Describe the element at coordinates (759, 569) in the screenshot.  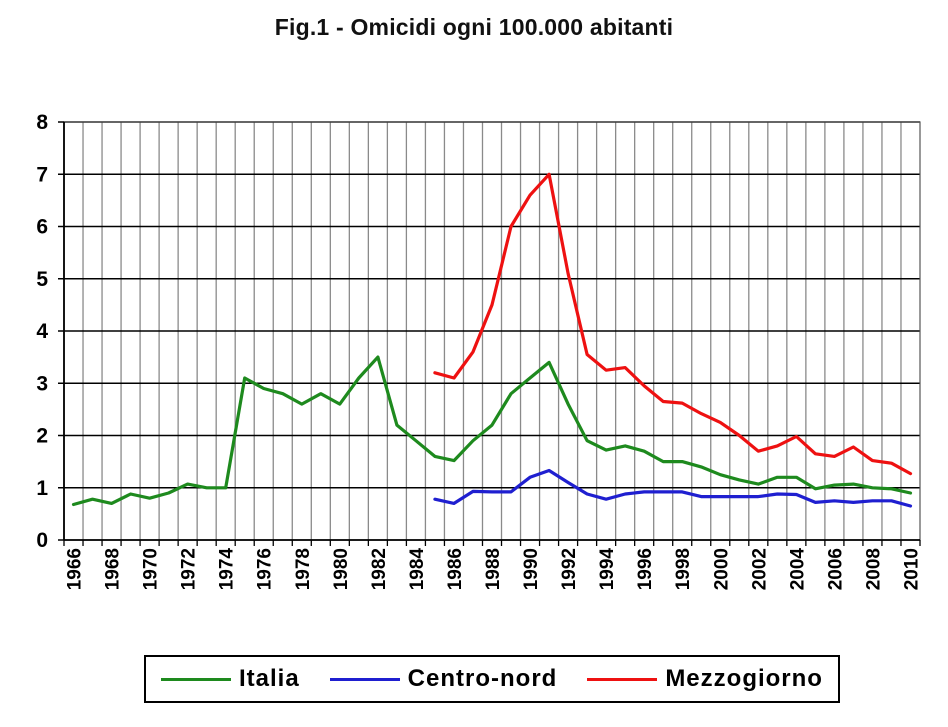
I see `x-tick-label: 2002` at that location.